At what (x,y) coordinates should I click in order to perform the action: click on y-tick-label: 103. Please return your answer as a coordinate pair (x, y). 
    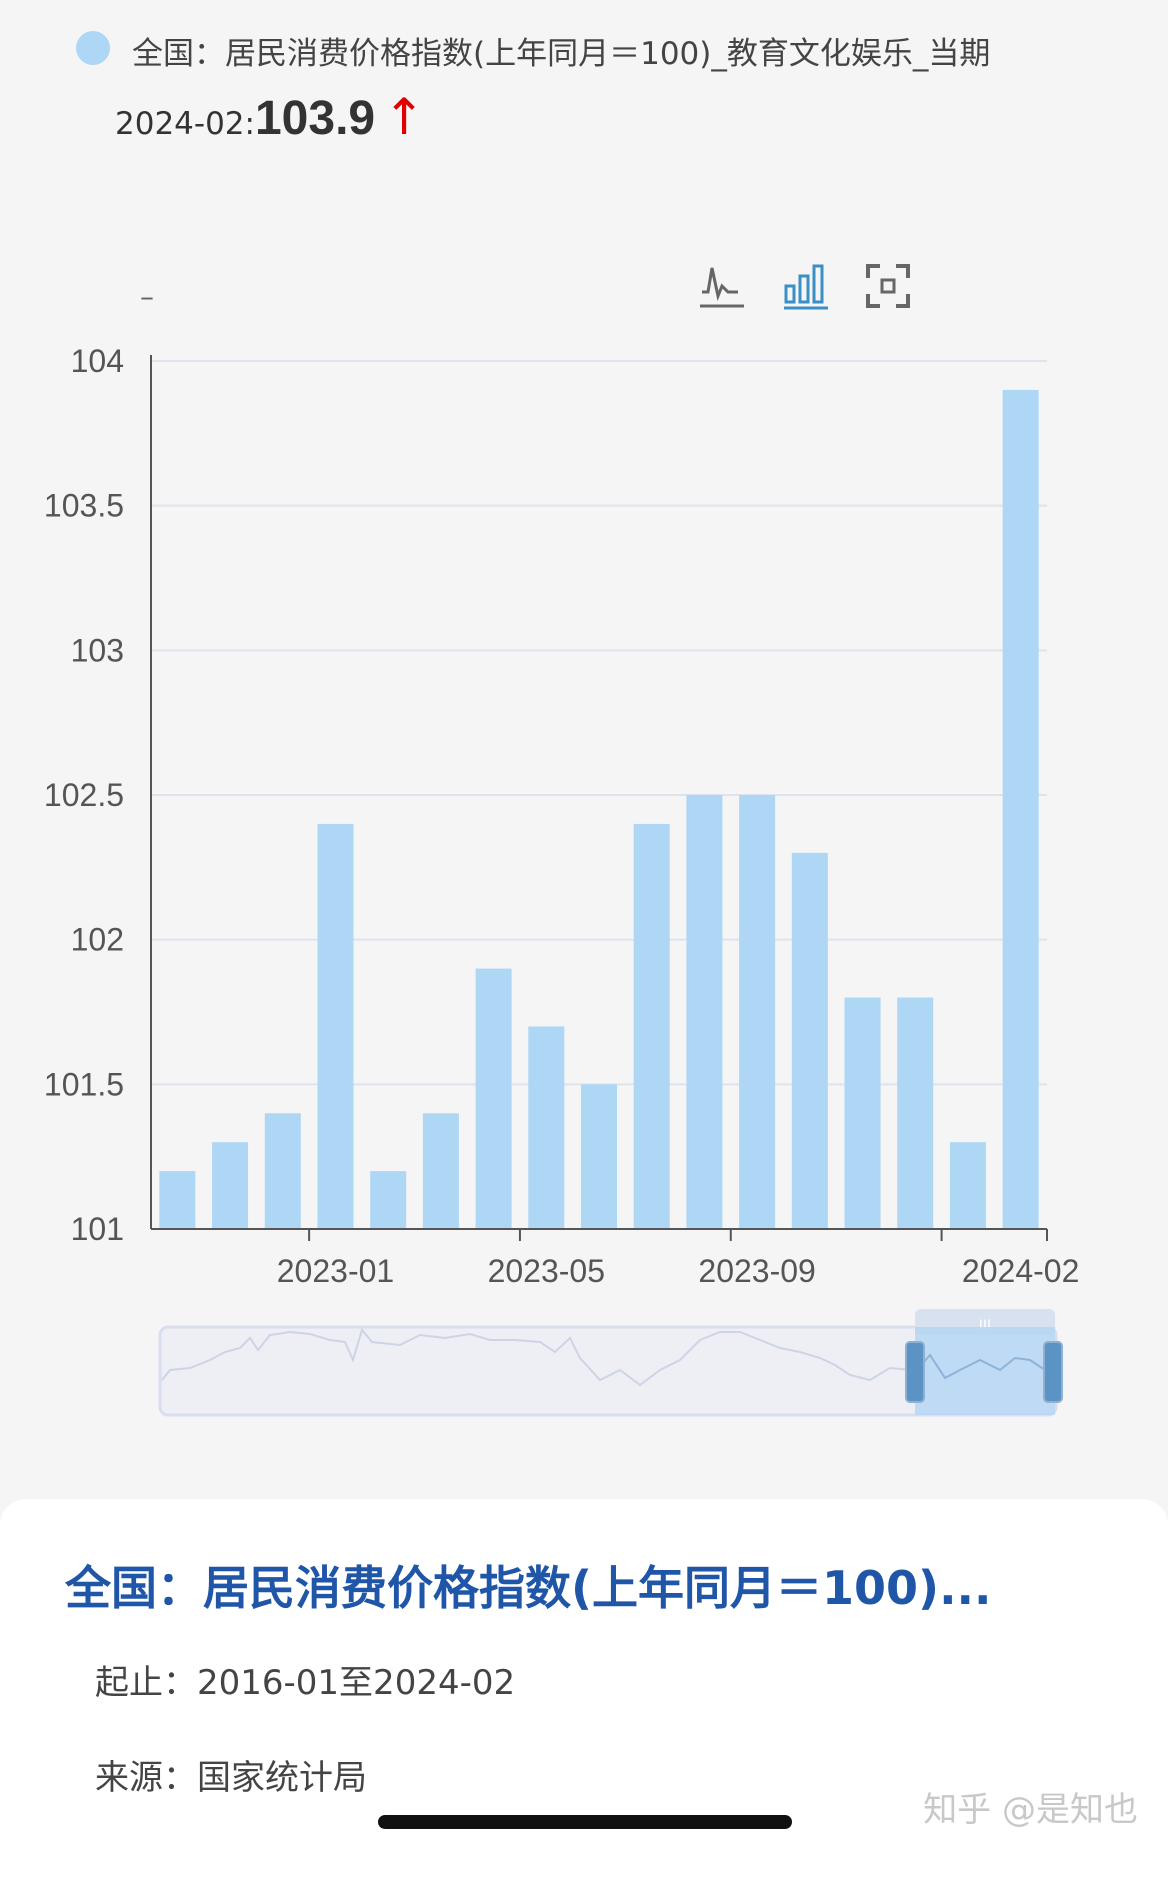
    Looking at the image, I should click on (97, 650).